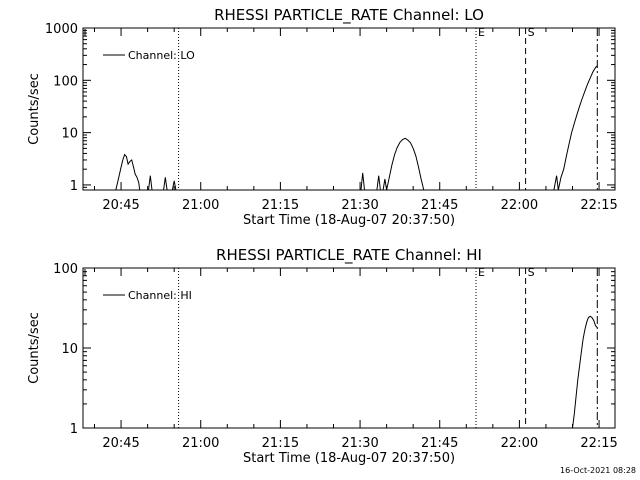 This screenshot has height=480, width=640. I want to click on chart1-marker-label-s: S, so click(531, 32).